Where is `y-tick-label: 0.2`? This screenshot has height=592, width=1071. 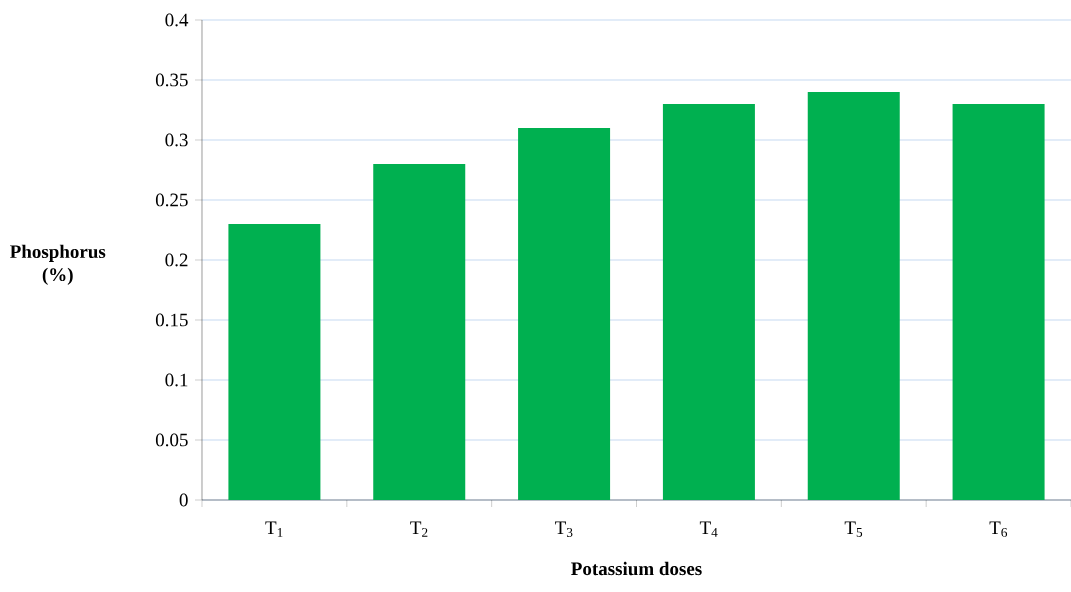 y-tick-label: 0.2 is located at coordinates (176, 260).